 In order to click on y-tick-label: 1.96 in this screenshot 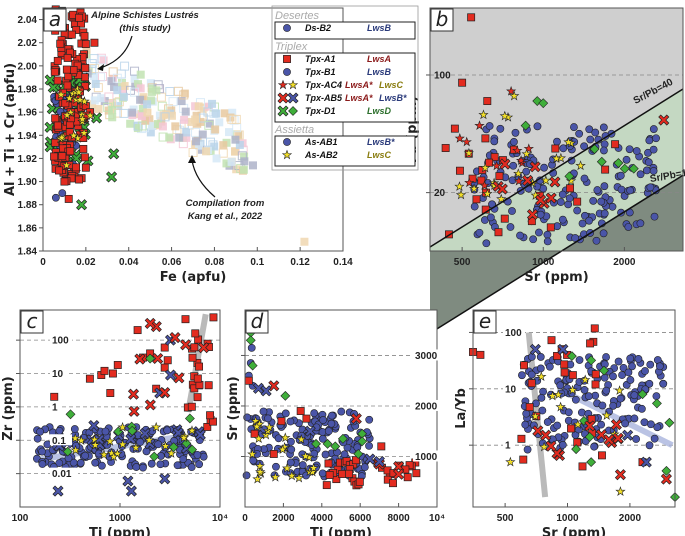, I will do `click(28, 113)`.